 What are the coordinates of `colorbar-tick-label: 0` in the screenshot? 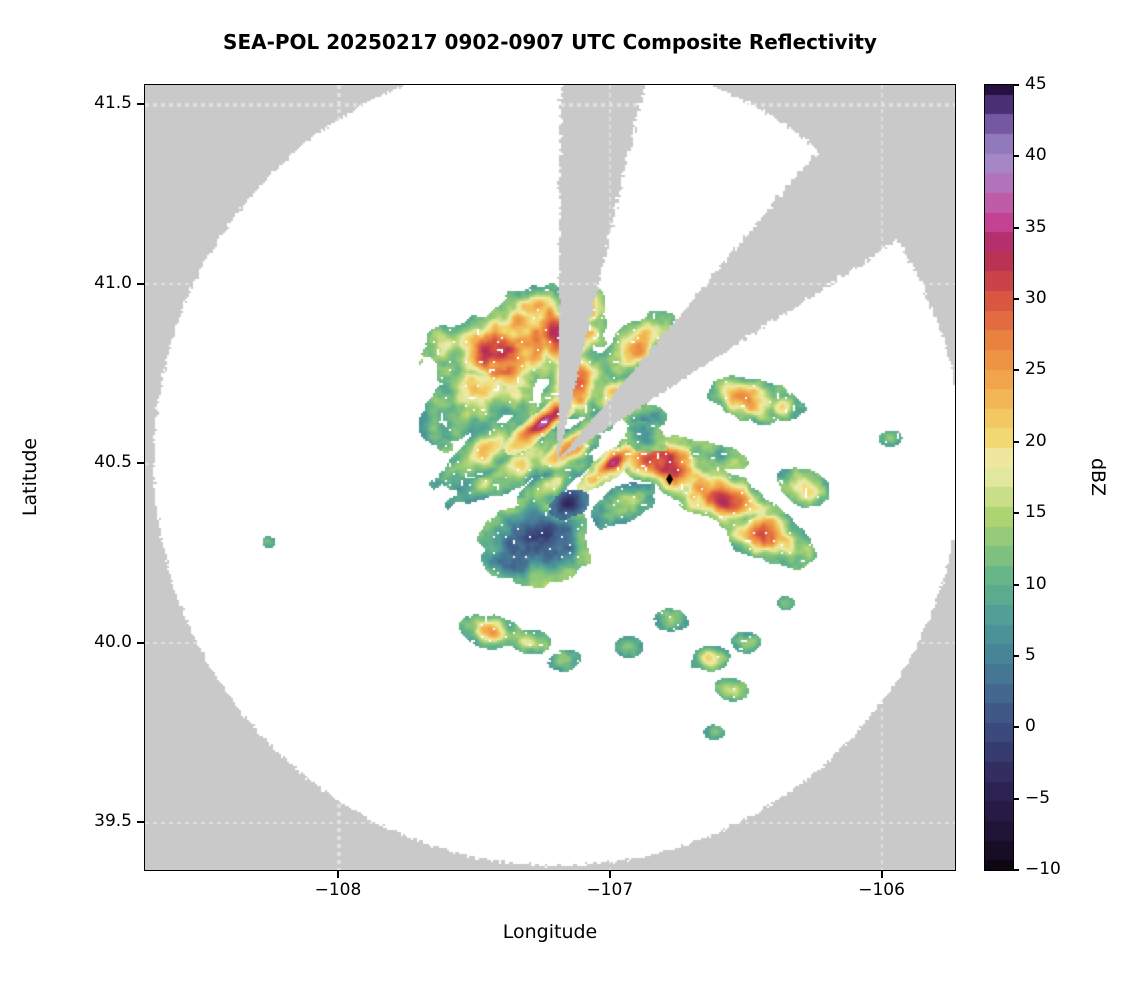 It's located at (1030, 726).